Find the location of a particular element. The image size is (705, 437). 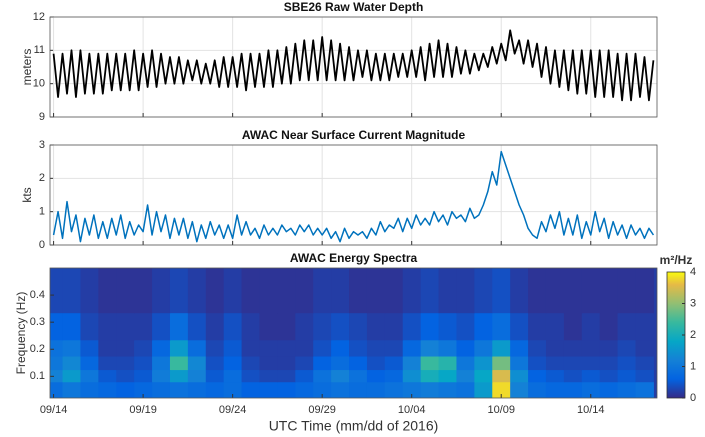

colorbar-label: m²/Hz is located at coordinates (676, 260).